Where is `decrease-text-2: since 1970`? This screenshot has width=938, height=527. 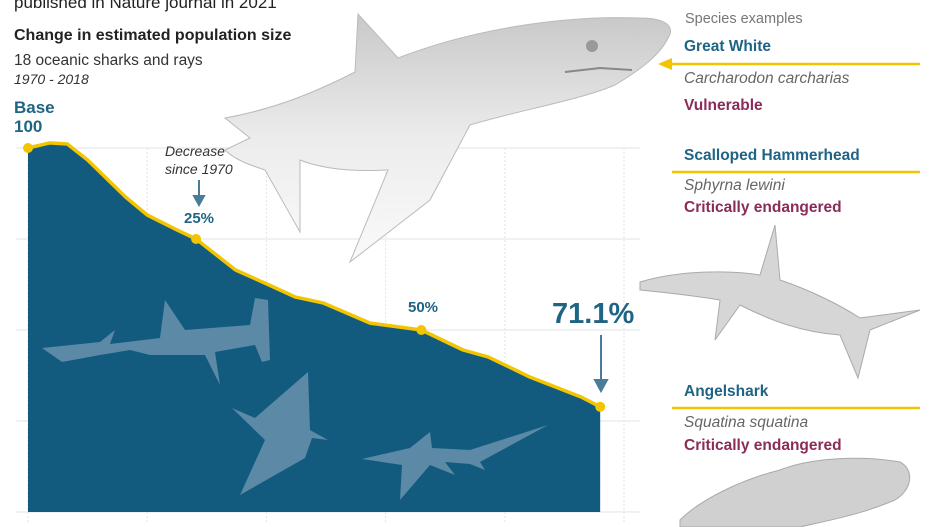 decrease-text-2: since 1970 is located at coordinates (199, 169).